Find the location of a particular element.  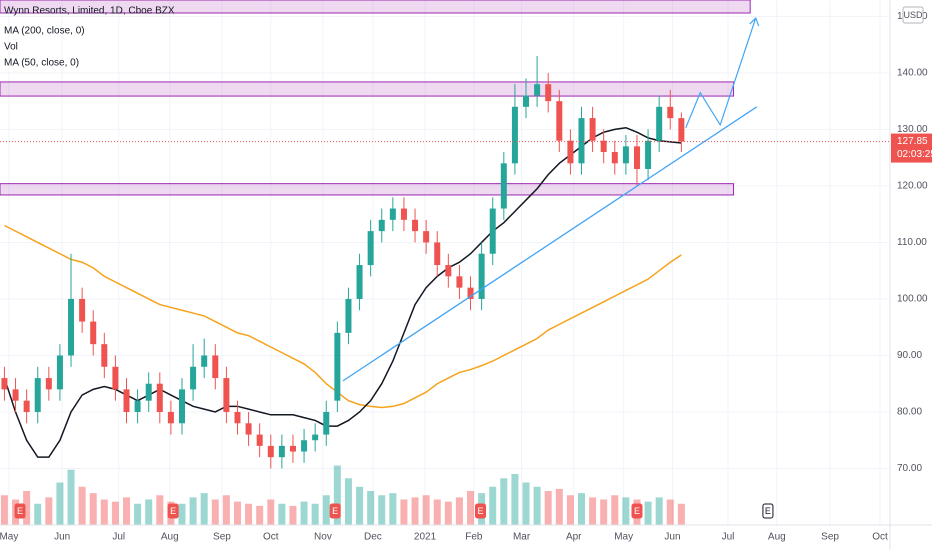

currency-label: USD is located at coordinates (913, 15).